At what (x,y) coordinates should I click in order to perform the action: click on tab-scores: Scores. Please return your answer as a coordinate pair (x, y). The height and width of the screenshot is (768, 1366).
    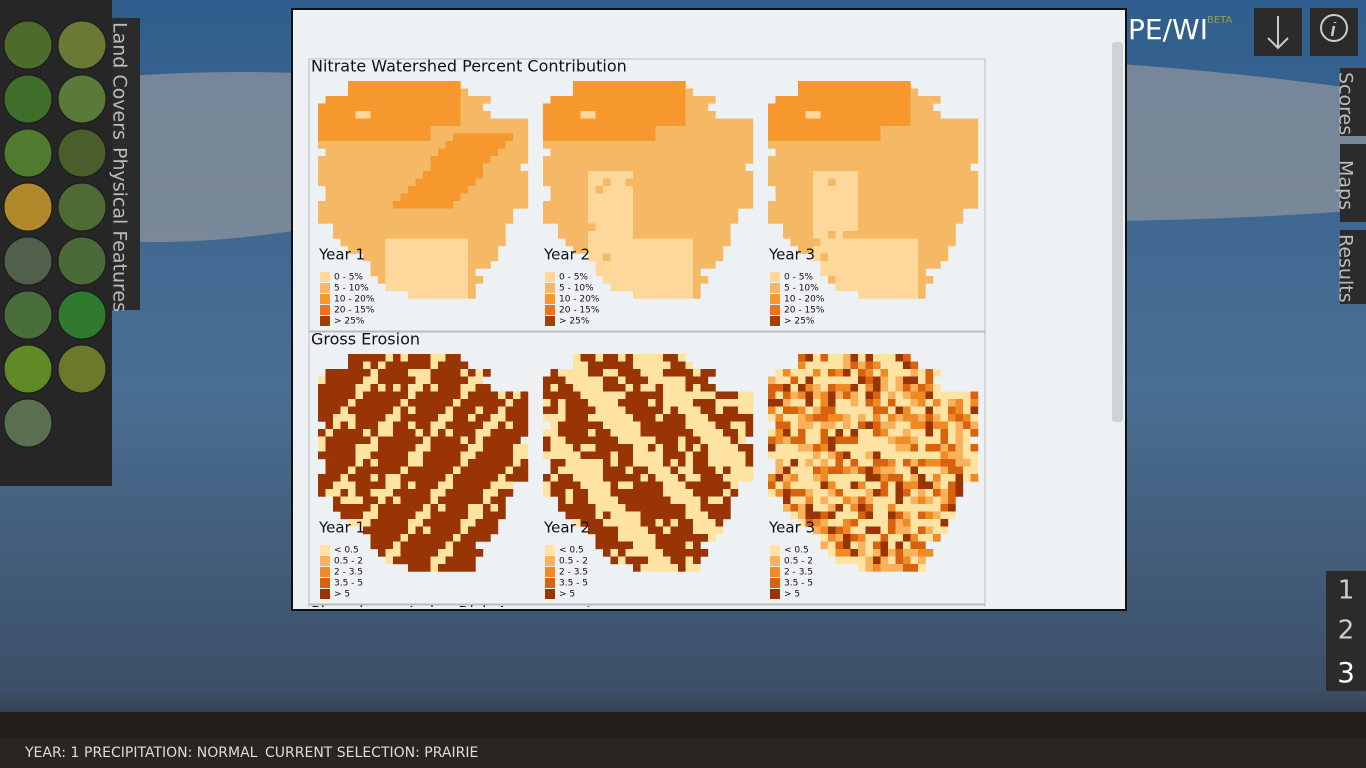
    Looking at the image, I should click on (1346, 103).